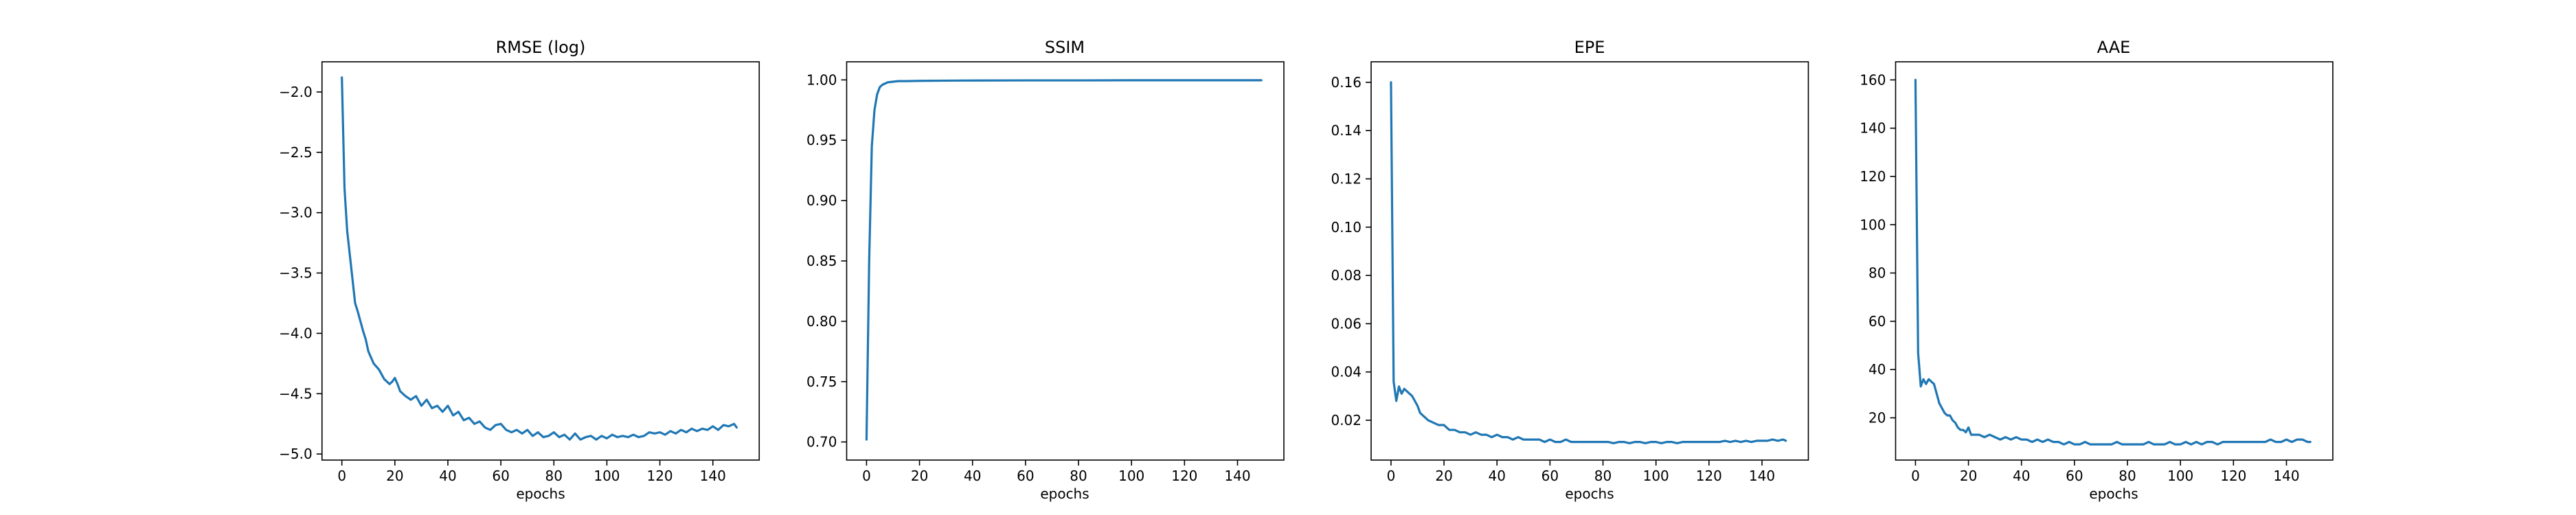 The height and width of the screenshot is (515, 2576). What do you see at coordinates (821, 442) in the screenshot?
I see `y-tick-label: 0.70` at bounding box center [821, 442].